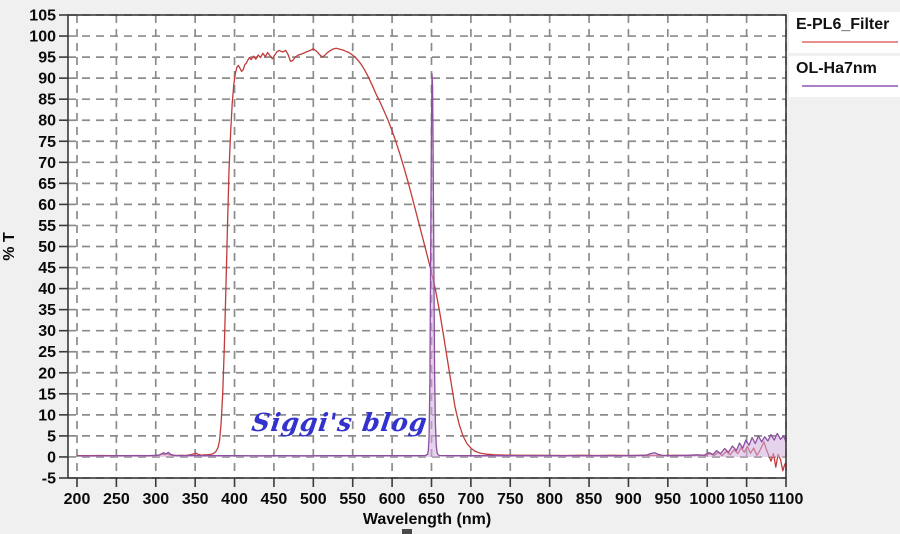  I want to click on y-tick-label: 40, so click(47, 289).